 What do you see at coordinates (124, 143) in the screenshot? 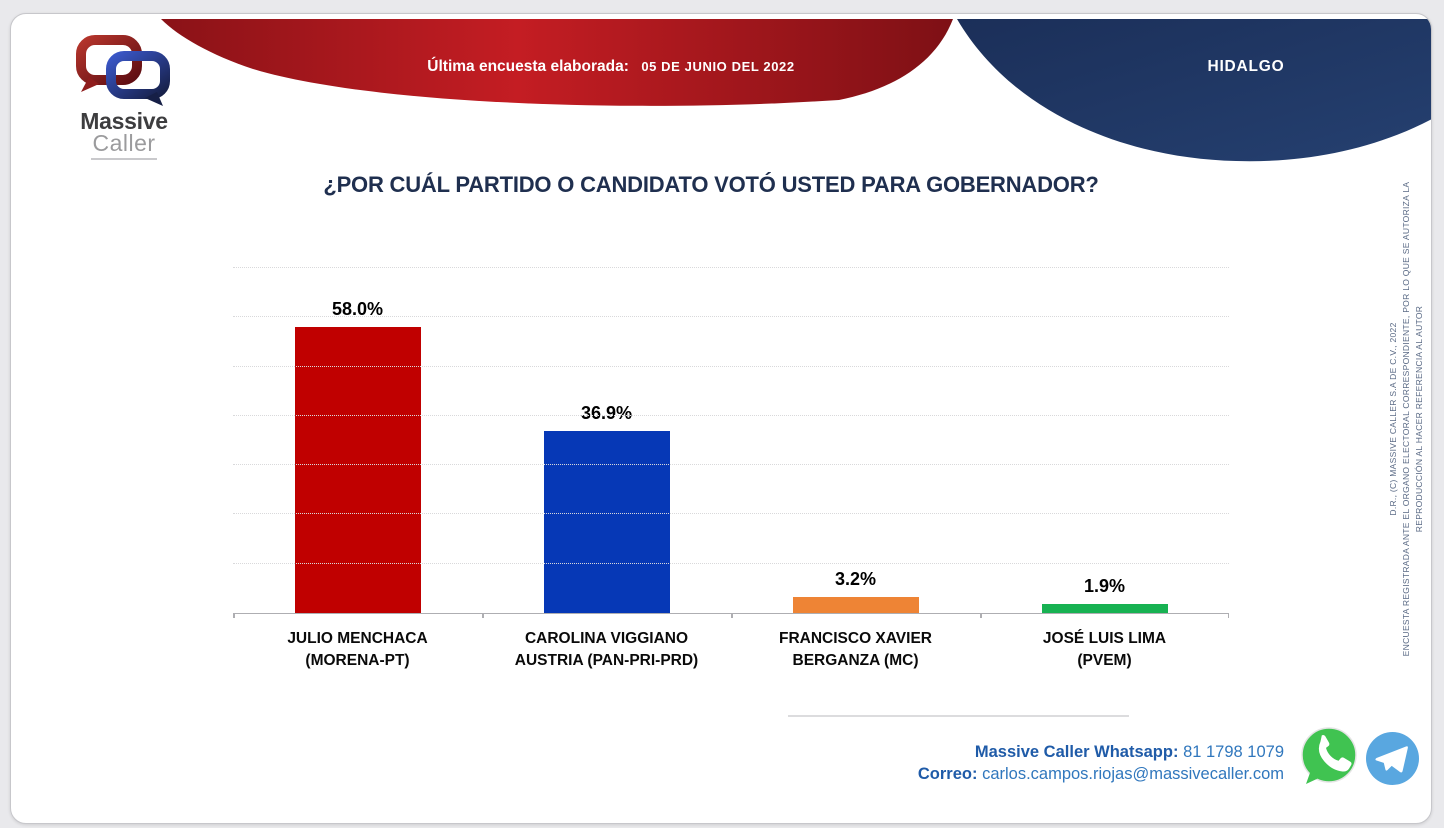
I see `logo-word-caller: Caller` at bounding box center [124, 143].